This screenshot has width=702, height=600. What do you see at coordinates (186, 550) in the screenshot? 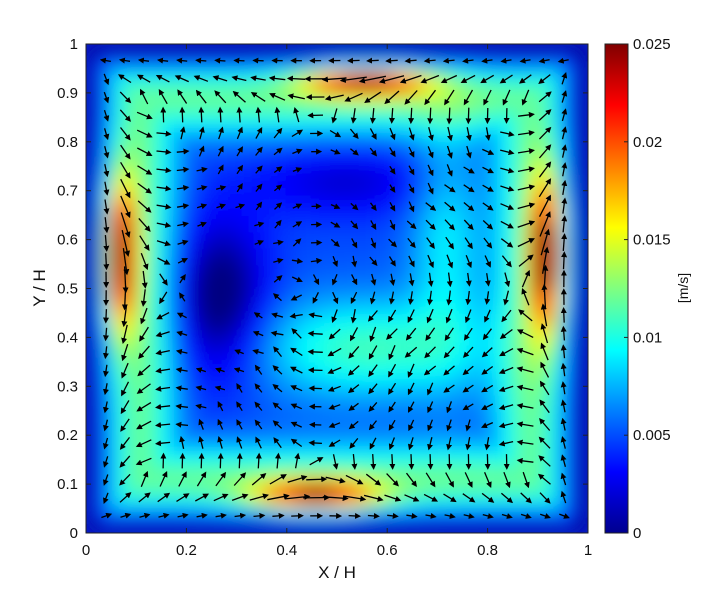
I see `x-tick-label: 0.2` at bounding box center [186, 550].